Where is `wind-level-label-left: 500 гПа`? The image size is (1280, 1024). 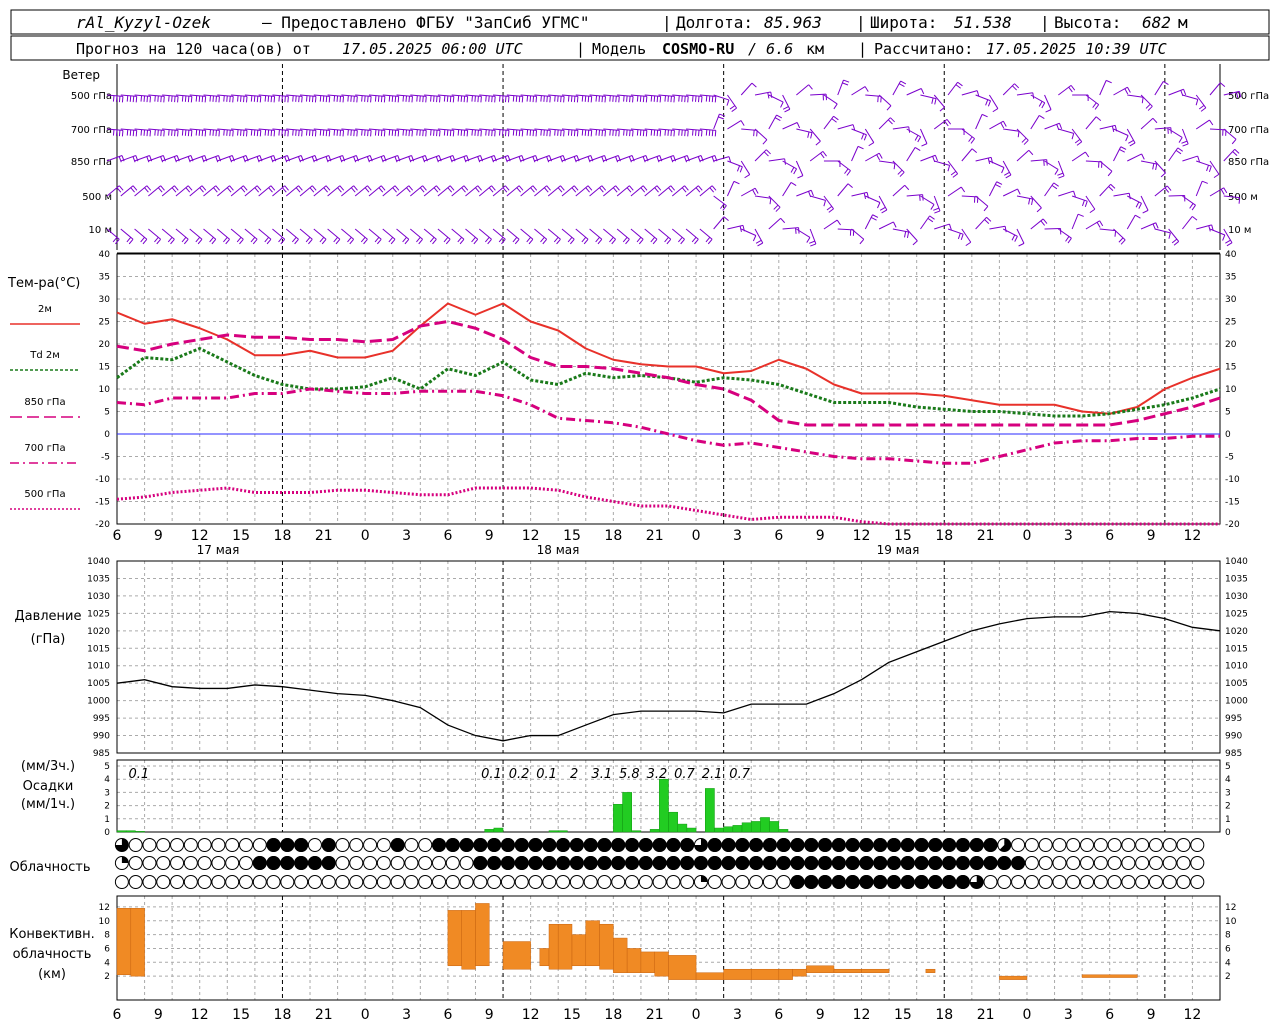
wind-level-label-left: 500 гПа is located at coordinates (91, 96).